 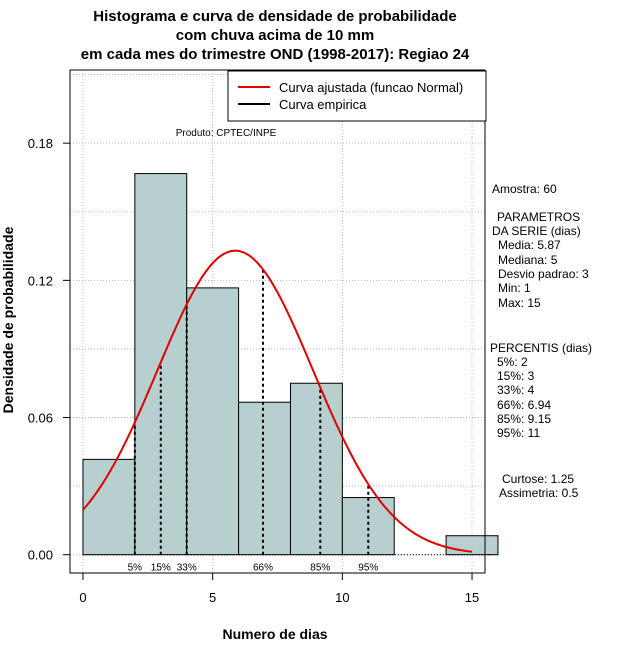 What do you see at coordinates (472, 597) in the screenshot?
I see `x-tick-label: 15` at bounding box center [472, 597].